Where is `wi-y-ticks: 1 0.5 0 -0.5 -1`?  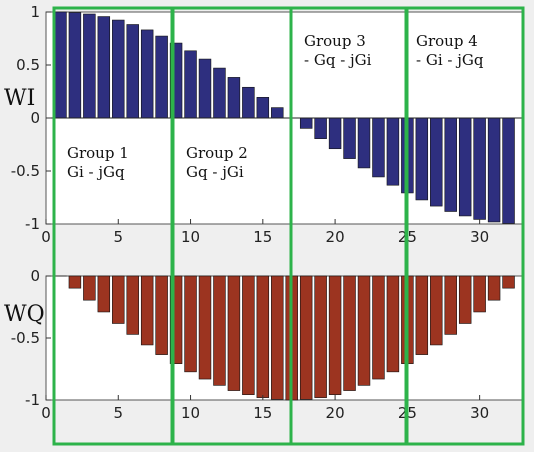 wi-y-ticks: 1 0.5 0 -0.5 -1 is located at coordinates (31, 118).